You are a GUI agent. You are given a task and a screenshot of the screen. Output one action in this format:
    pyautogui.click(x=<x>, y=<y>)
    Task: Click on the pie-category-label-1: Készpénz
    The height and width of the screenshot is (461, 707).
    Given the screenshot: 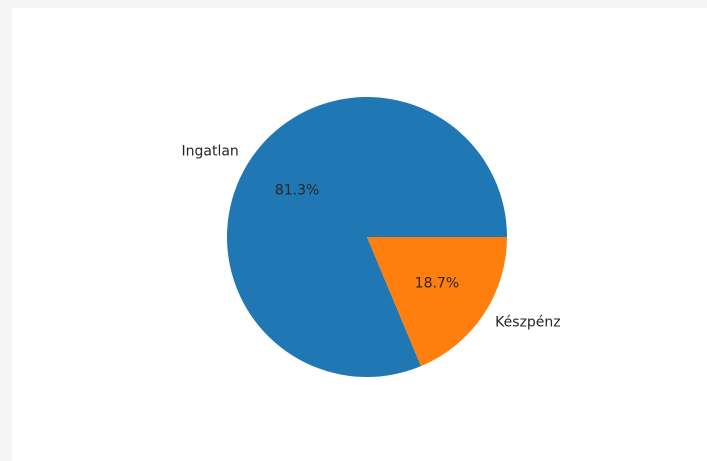 What is the action you would take?
    pyautogui.click(x=527, y=322)
    